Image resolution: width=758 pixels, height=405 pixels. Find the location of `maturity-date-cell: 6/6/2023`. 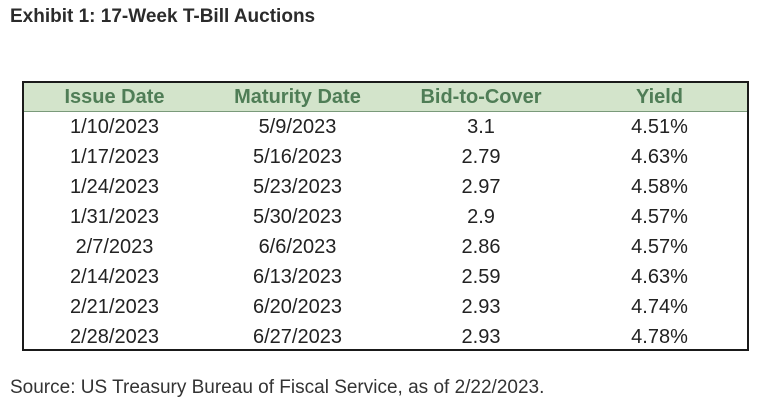

maturity-date-cell: 6/6/2023 is located at coordinates (297, 247).